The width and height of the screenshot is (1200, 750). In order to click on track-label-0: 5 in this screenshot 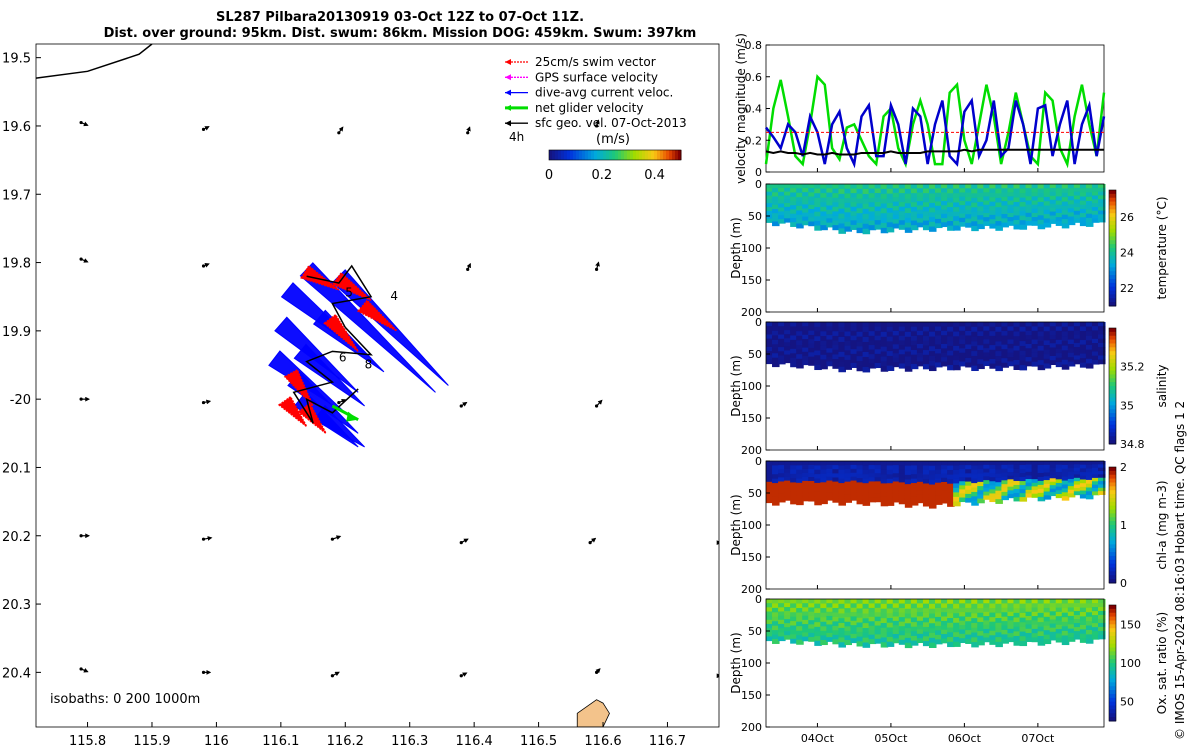, I will do `click(349, 293)`.